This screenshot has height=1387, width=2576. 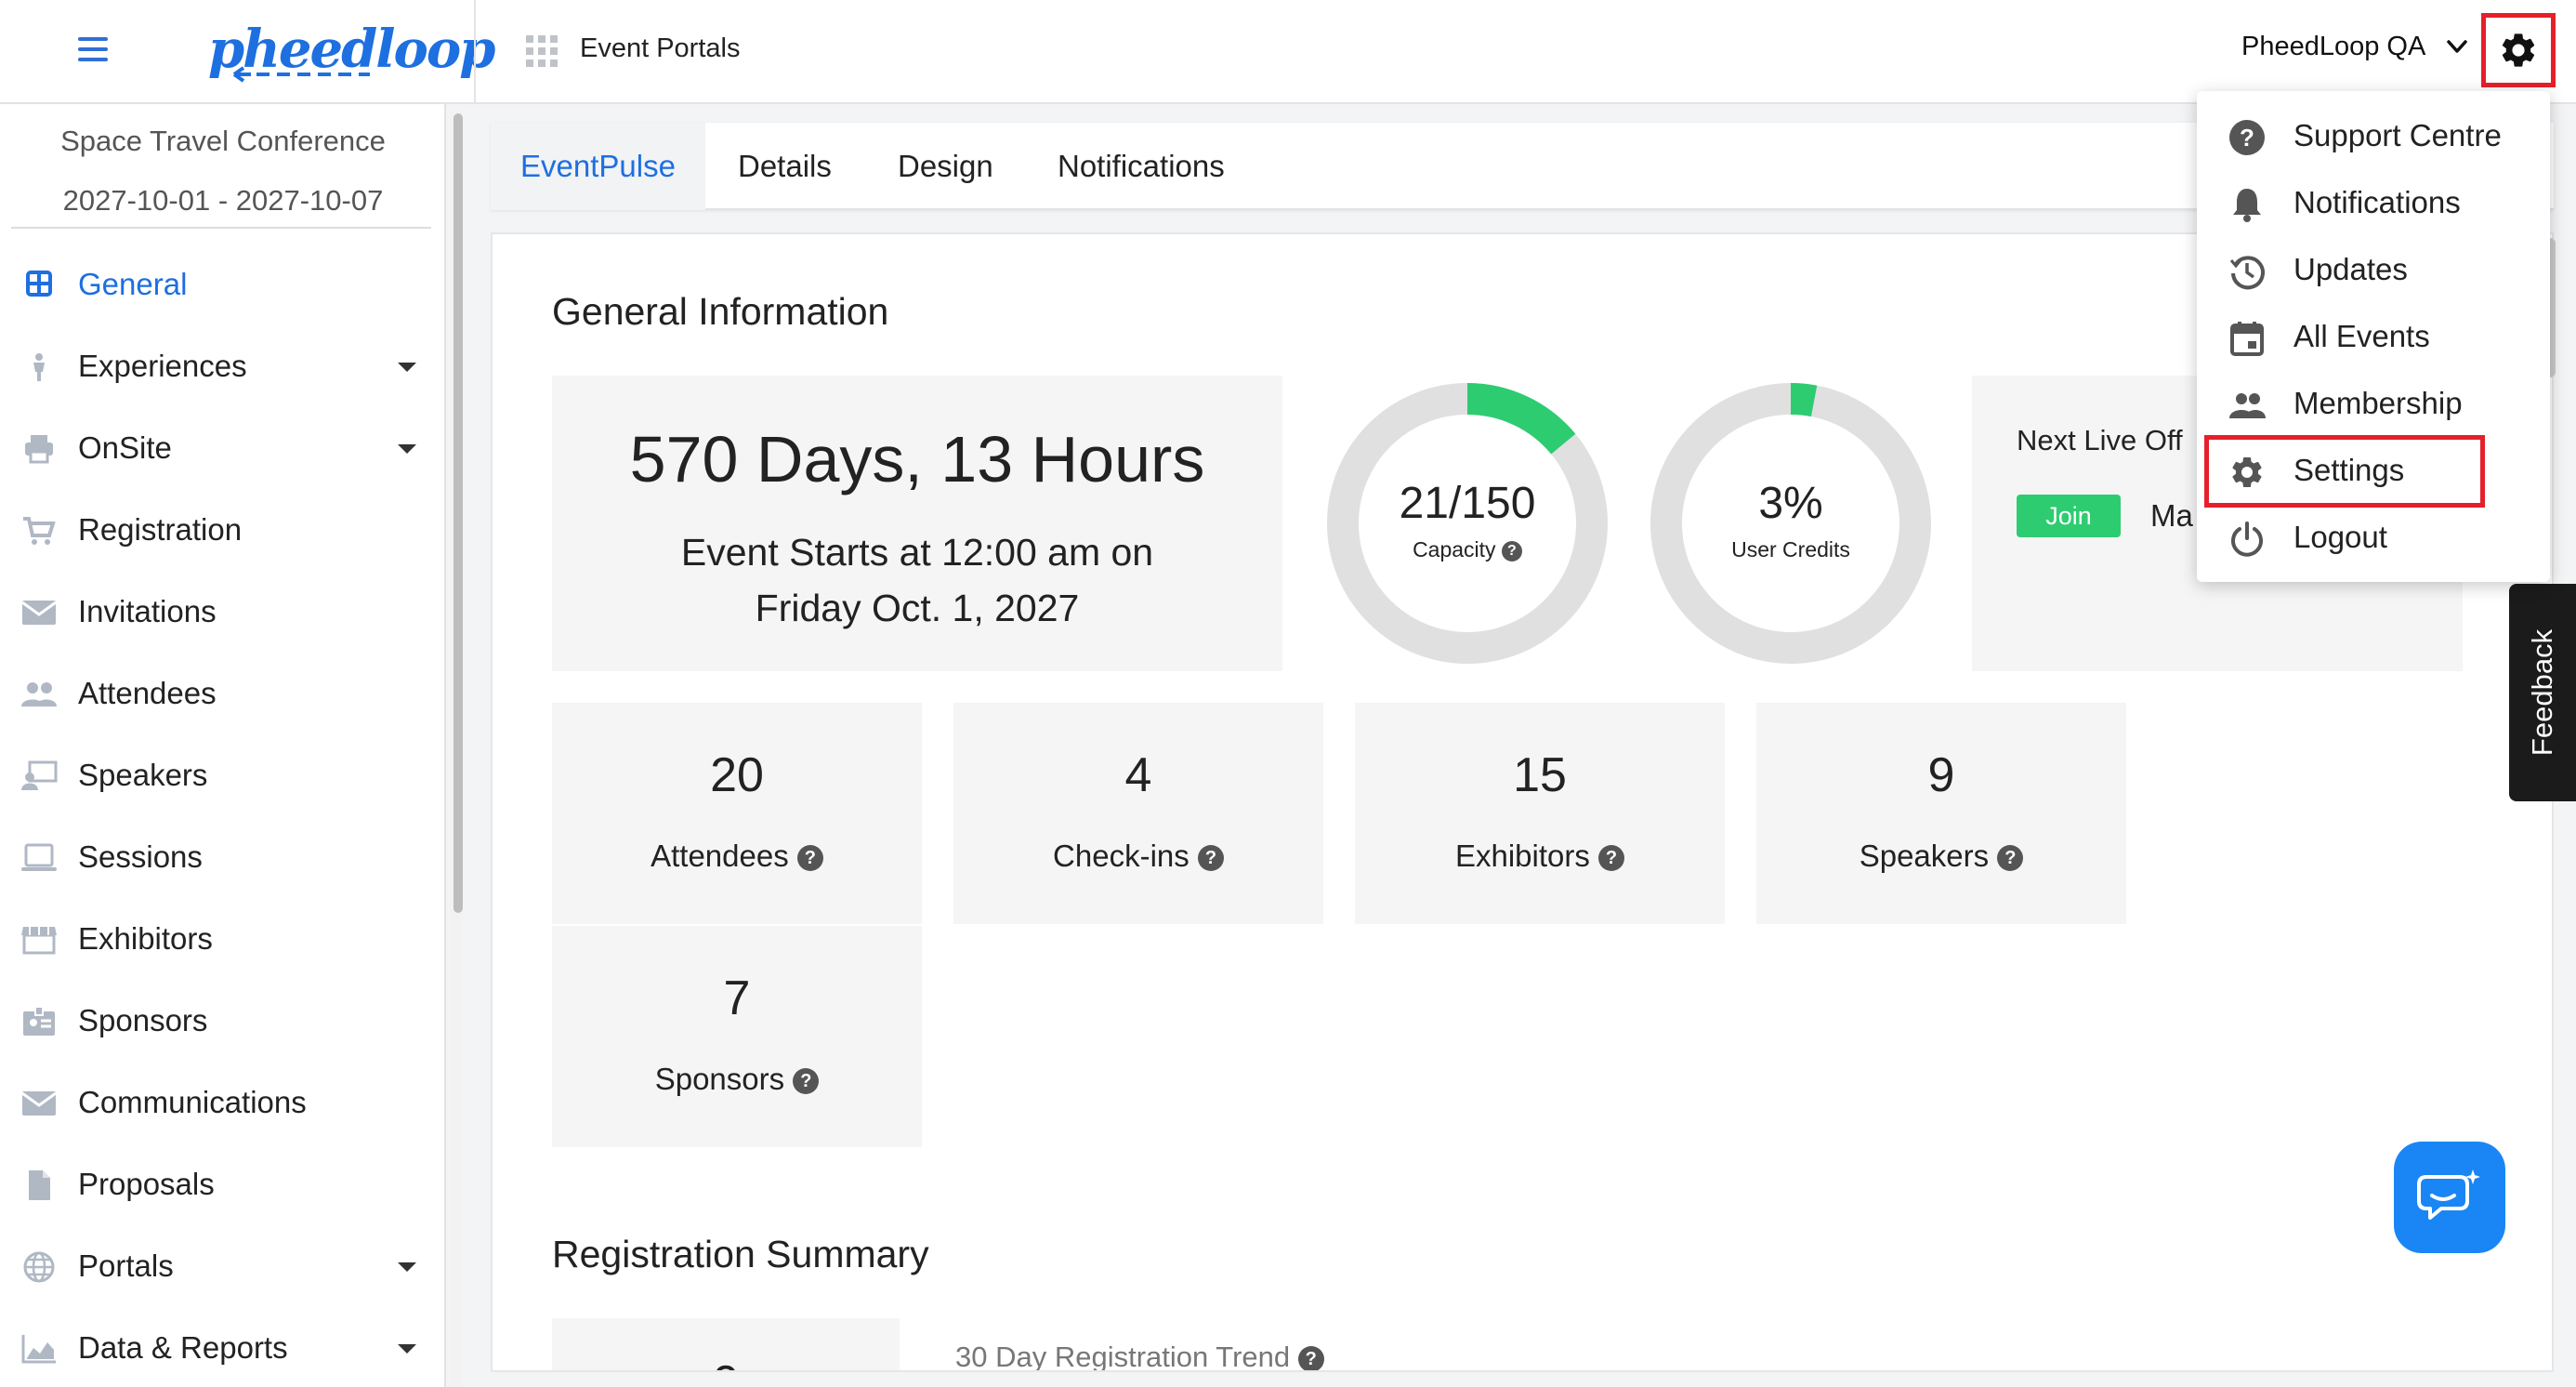 I want to click on cart-icon, so click(x=39, y=531).